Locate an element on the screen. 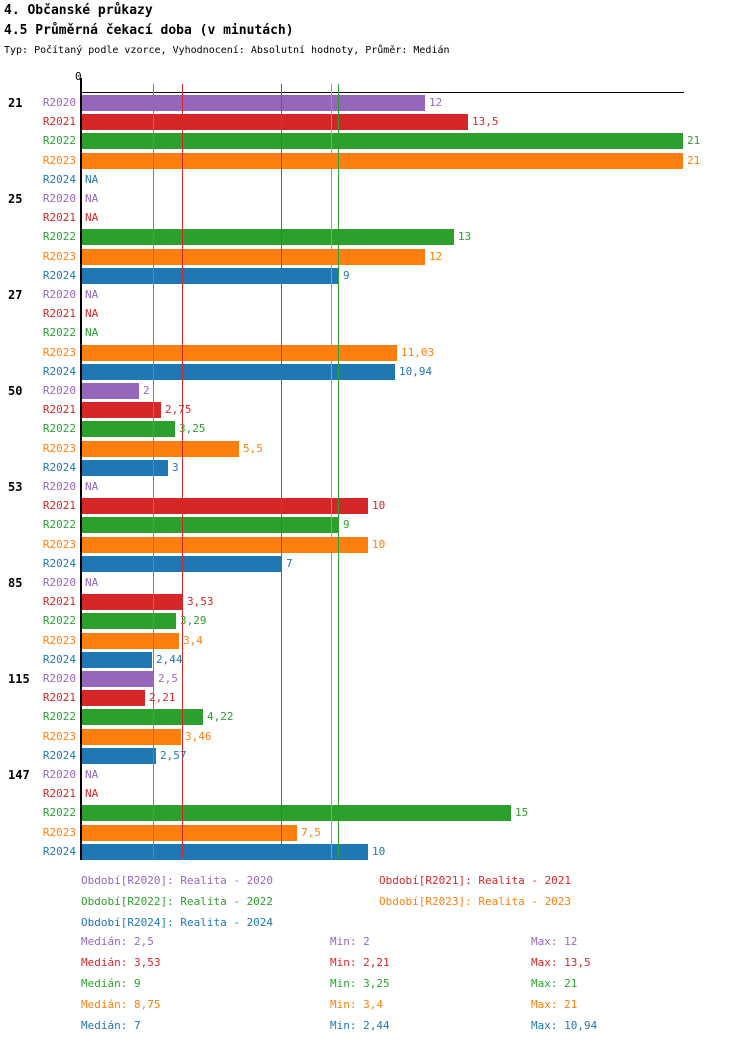  bar-value-label: 11,03 is located at coordinates (418, 352).